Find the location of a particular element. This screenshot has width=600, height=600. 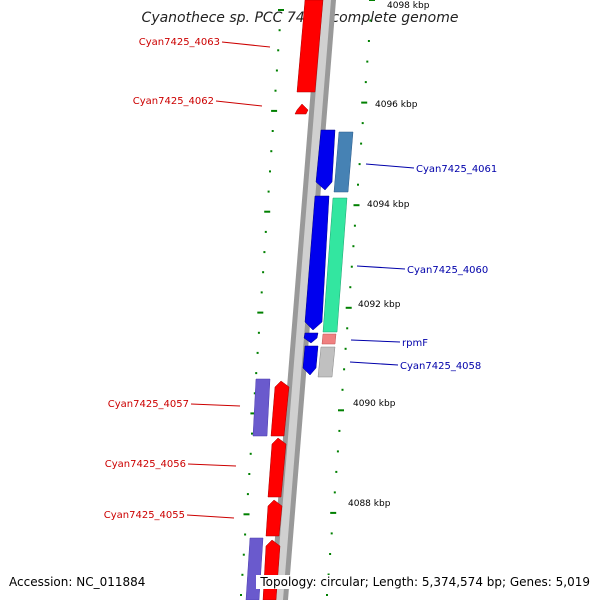

scale-label: 4096 kbp is located at coordinates (396, 105).